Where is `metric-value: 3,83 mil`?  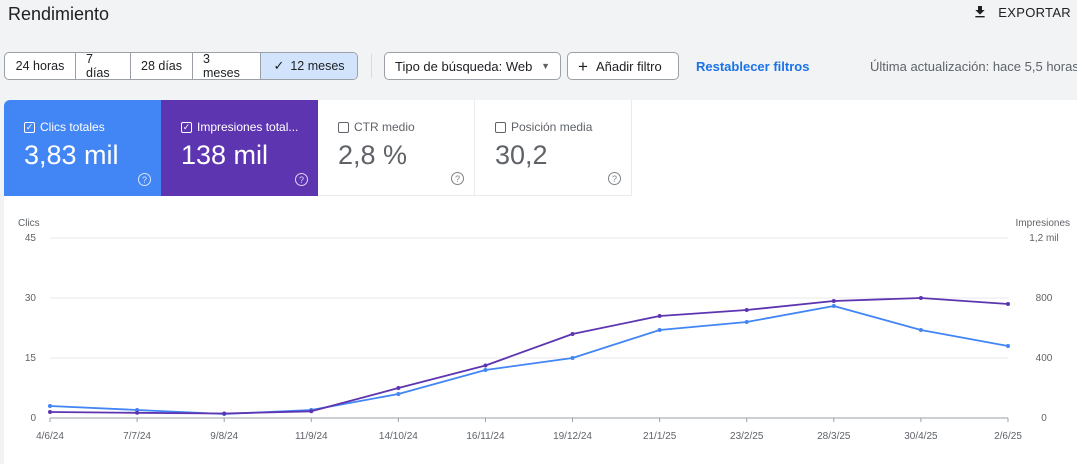
metric-value: 3,83 mil is located at coordinates (71, 155).